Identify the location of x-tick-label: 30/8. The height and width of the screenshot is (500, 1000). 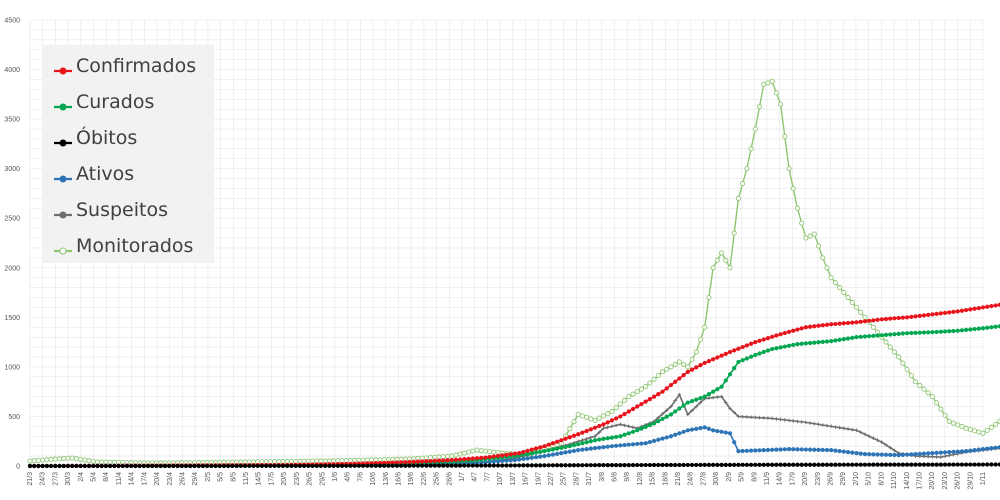
(716, 479).